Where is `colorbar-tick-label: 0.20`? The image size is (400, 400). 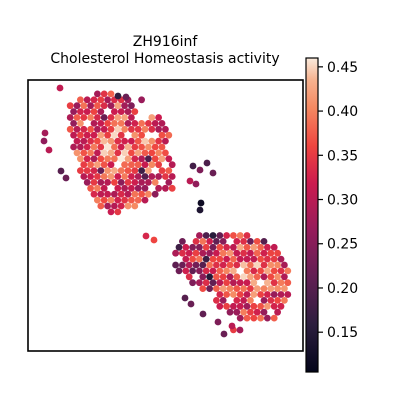
colorbar-tick-label: 0.20 is located at coordinates (342, 289).